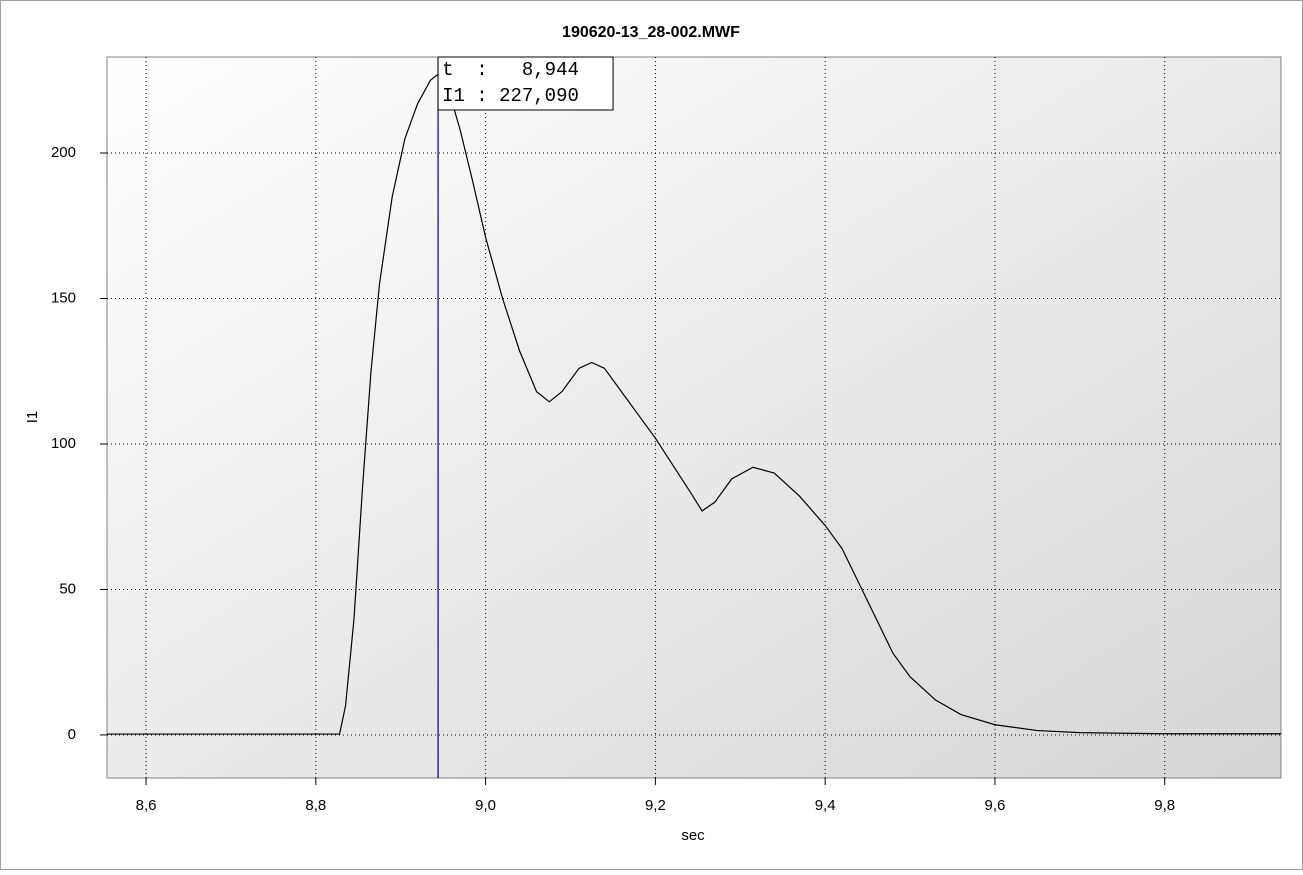  I want to click on chart-title: 190620-13_28-002.MWF, so click(651, 32).